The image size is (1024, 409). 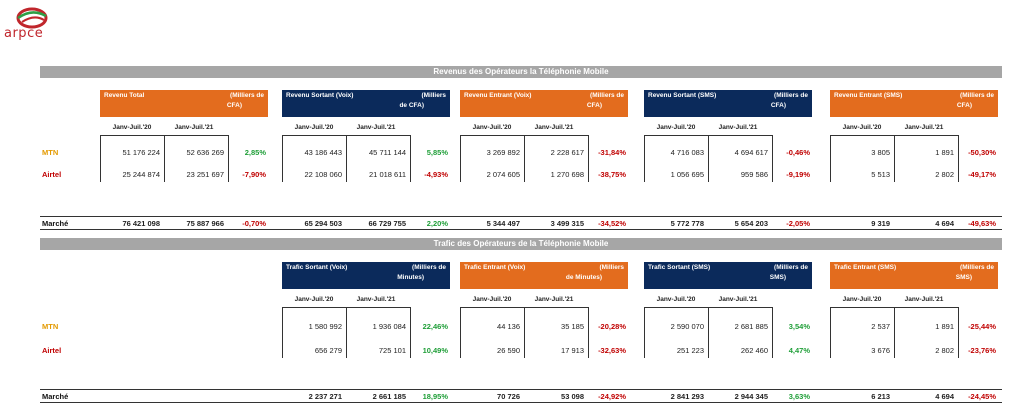 What do you see at coordinates (521, 402) in the screenshot?
I see `market-bottom-rule` at bounding box center [521, 402].